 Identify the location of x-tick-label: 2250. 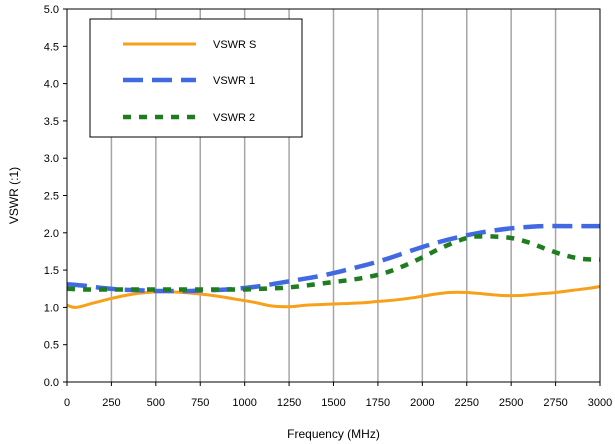
(467, 403).